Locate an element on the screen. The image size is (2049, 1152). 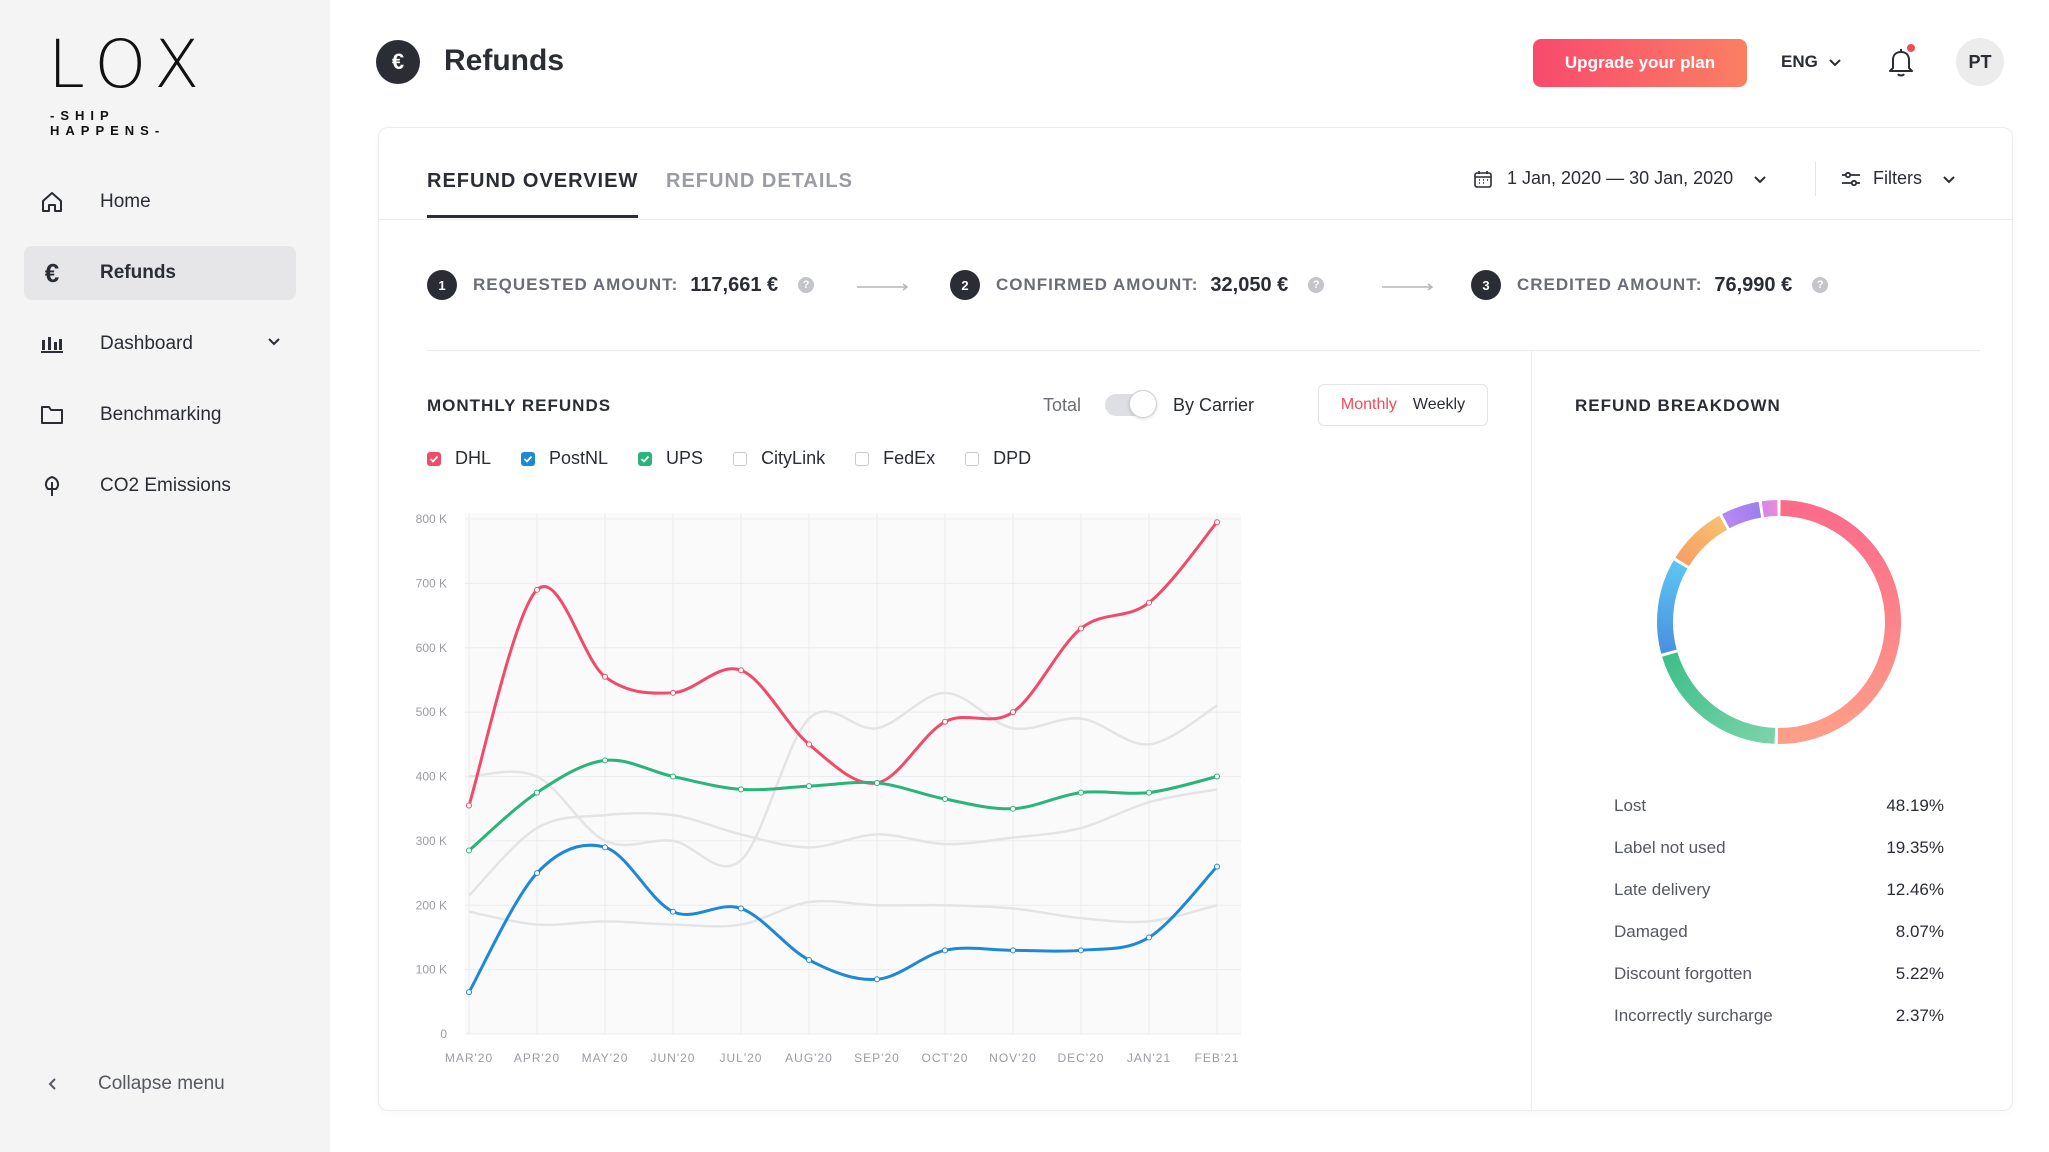
series-line-citylink is located at coordinates (843, 779).